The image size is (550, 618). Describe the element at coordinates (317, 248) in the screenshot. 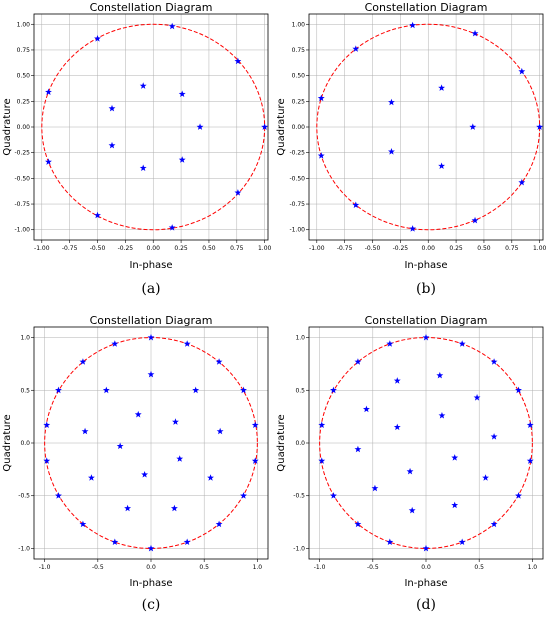

I see `x-tick-label: -1.00` at that location.